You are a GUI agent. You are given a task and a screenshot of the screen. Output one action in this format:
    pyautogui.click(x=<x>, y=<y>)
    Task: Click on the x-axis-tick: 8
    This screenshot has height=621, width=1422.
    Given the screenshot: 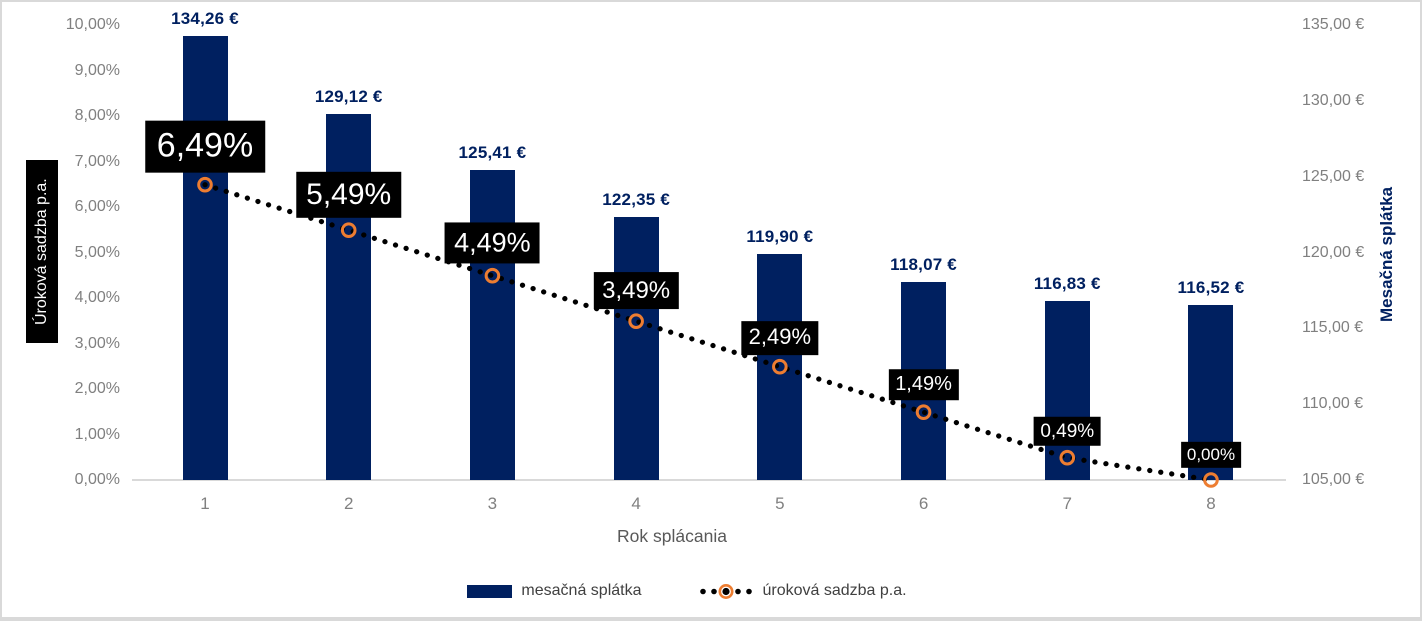 What is the action you would take?
    pyautogui.click(x=1211, y=503)
    